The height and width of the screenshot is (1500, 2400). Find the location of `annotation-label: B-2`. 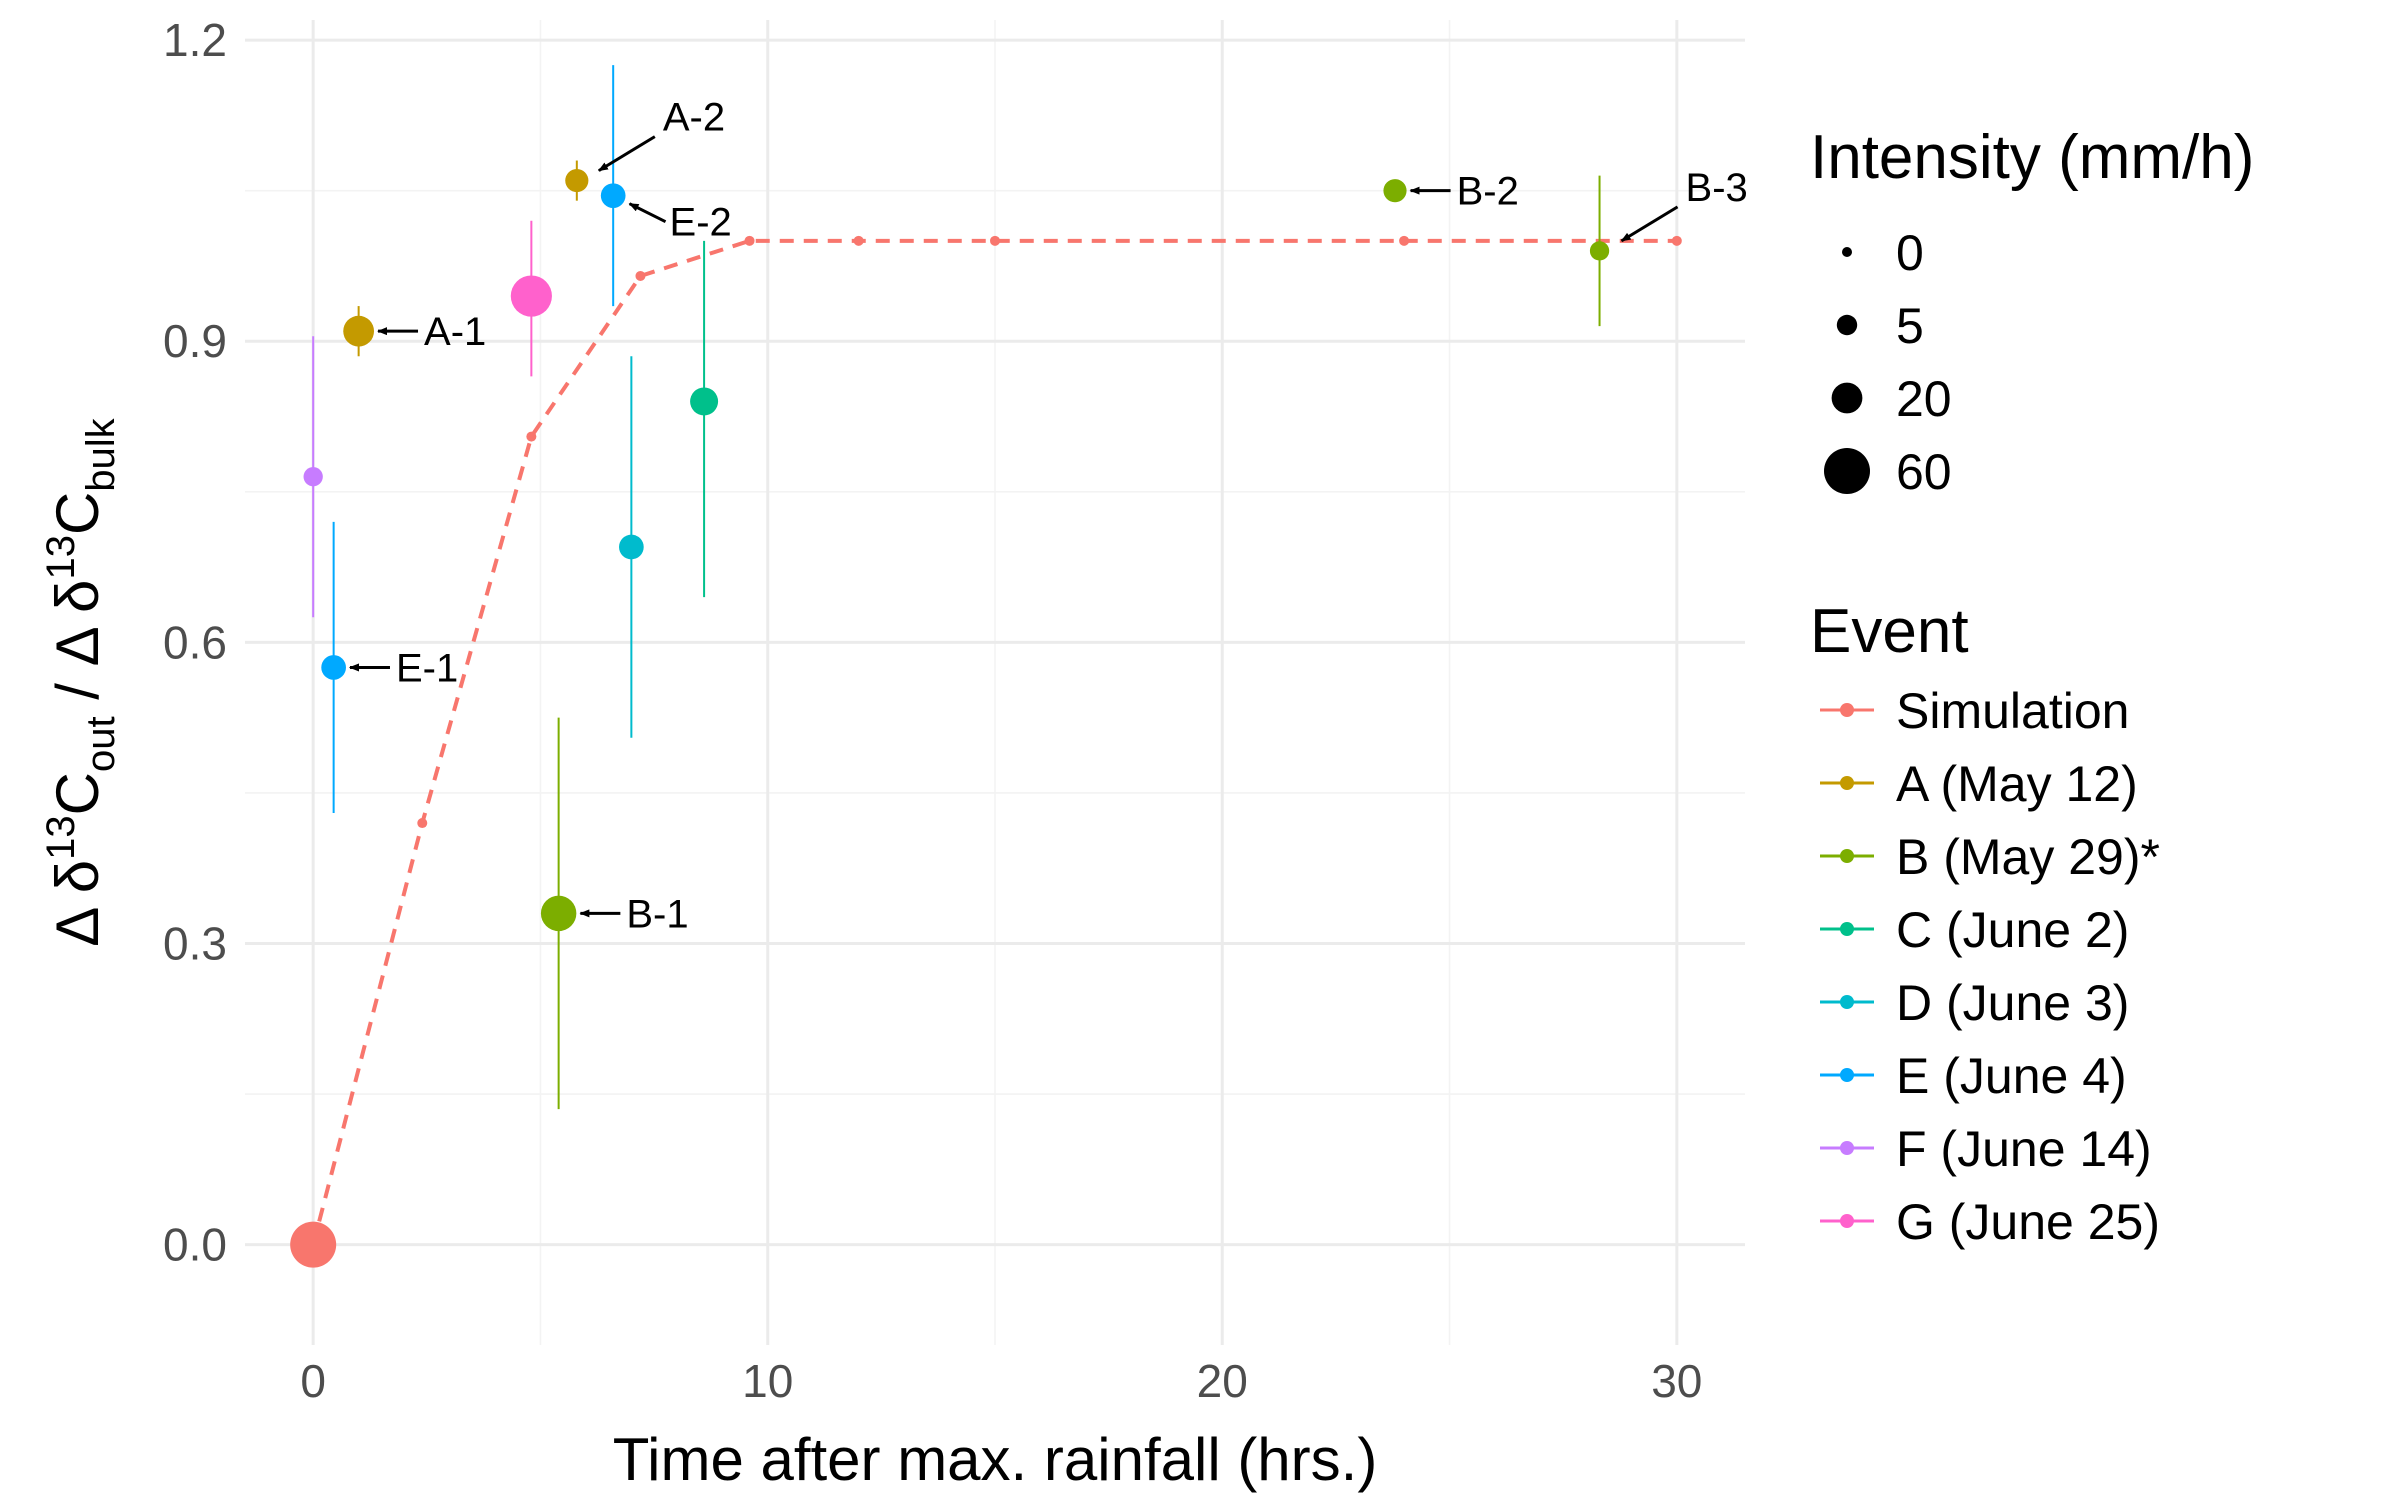

annotation-label: B-2 is located at coordinates (1488, 192).